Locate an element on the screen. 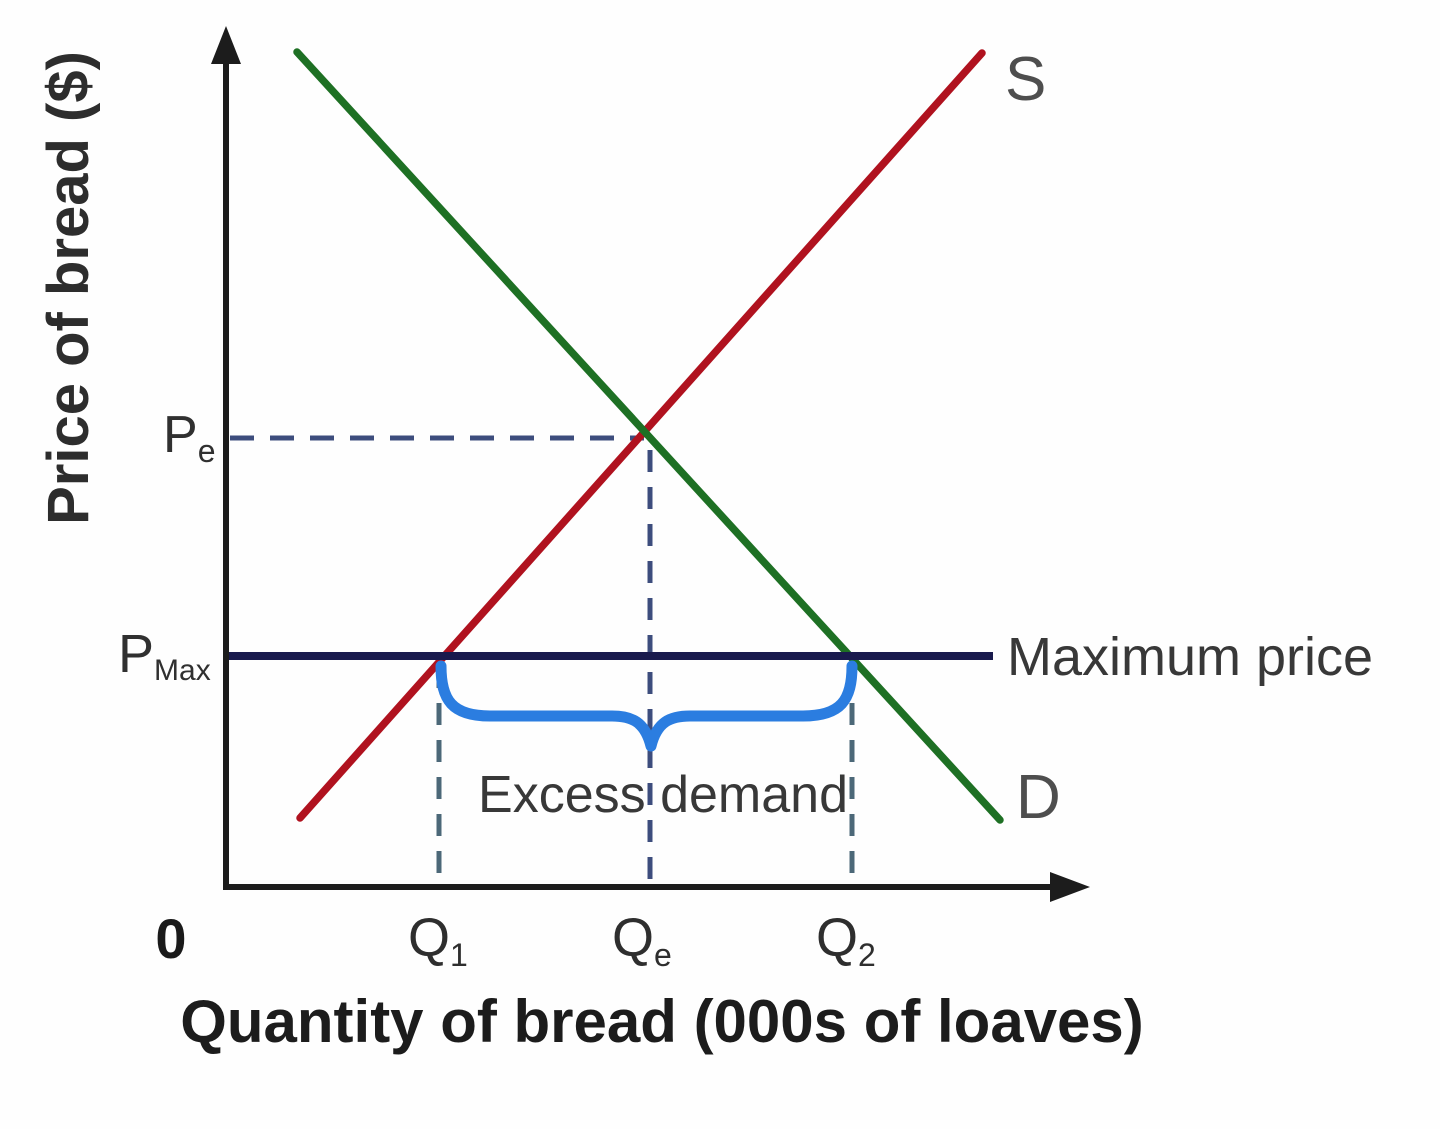 This screenshot has height=1129, width=1440. pe-tick-main: P is located at coordinates (180, 435).